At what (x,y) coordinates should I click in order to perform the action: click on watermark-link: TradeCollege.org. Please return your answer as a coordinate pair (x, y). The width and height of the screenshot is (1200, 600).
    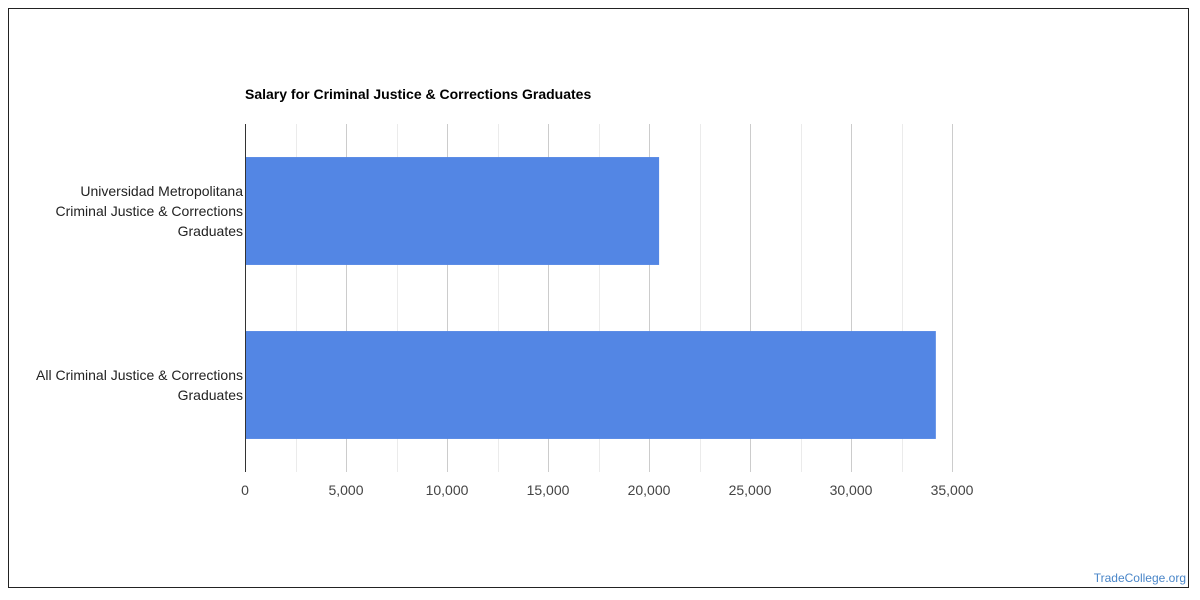
    Looking at the image, I should click on (1139, 578).